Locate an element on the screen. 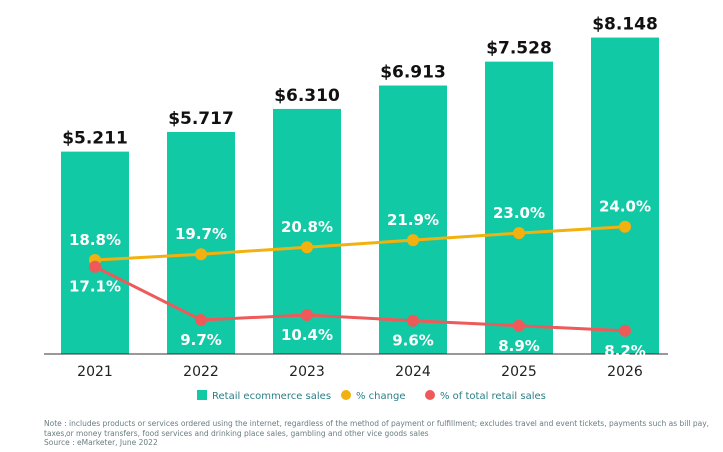 Image resolution: width=723 pixels, height=452 pixels. label-percent-change-2026: 24.0% is located at coordinates (625, 207).